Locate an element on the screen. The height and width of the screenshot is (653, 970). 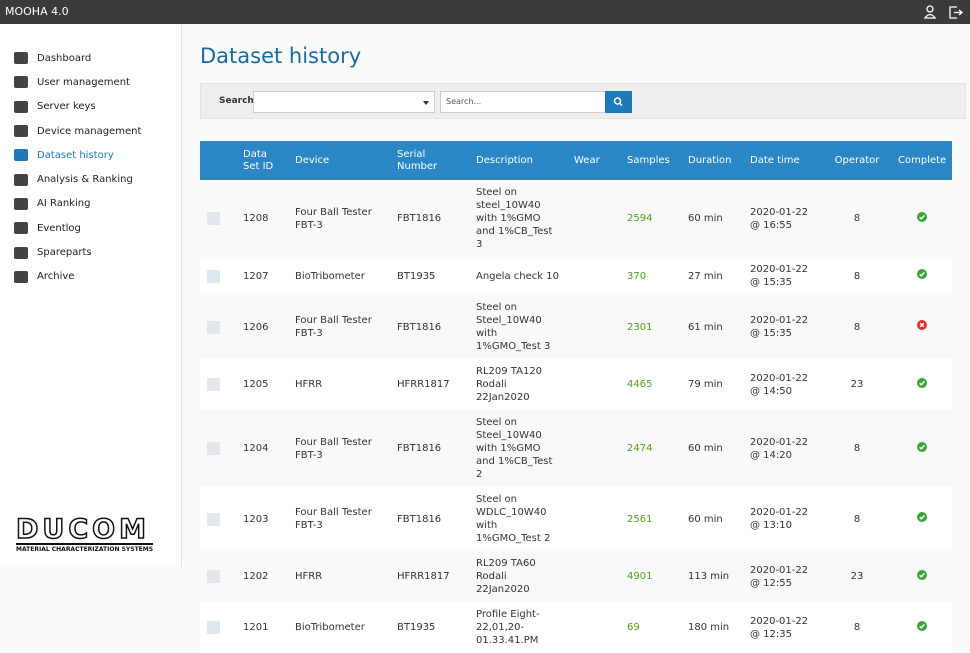
column-header: Device is located at coordinates (339, 160).